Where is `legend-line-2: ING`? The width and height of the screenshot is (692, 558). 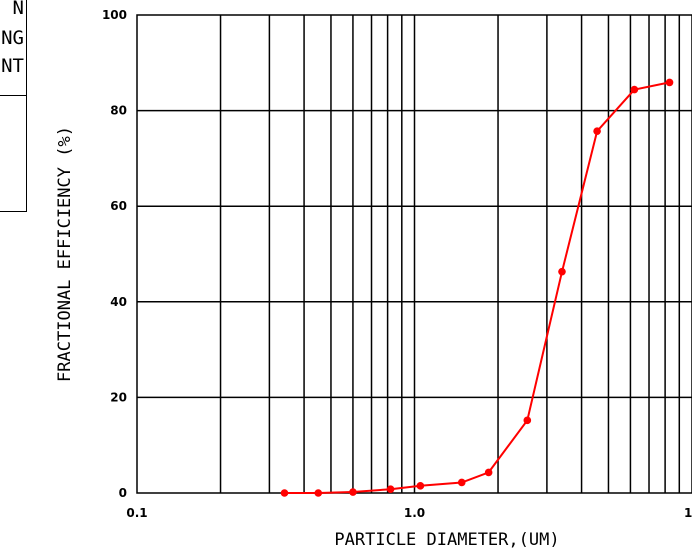 legend-line-2: ING is located at coordinates (12, 38).